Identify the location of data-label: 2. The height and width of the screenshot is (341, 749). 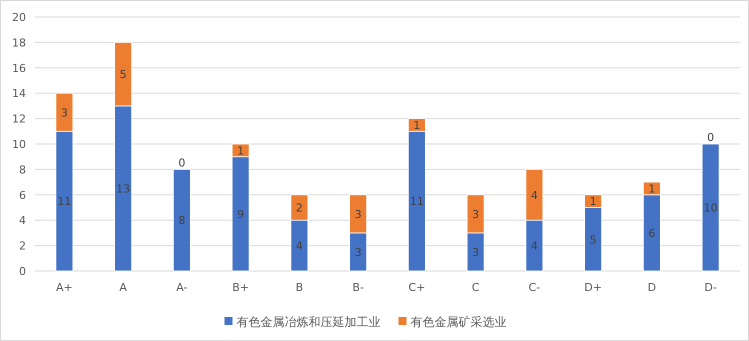
(299, 208).